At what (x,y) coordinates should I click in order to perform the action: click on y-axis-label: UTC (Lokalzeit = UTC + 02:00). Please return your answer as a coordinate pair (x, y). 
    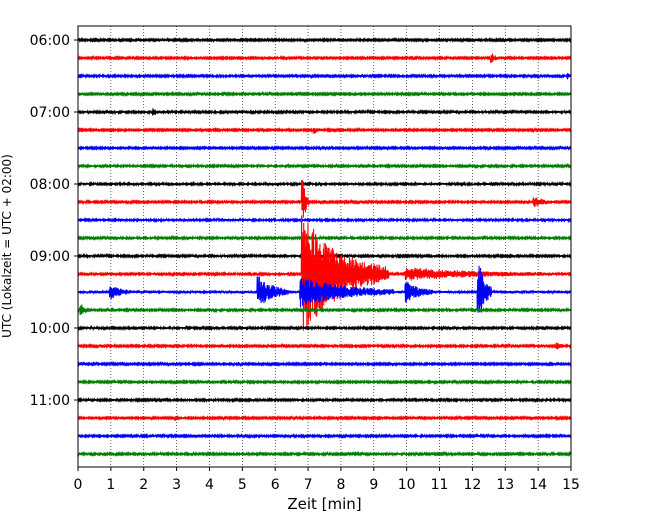
    Looking at the image, I should click on (7, 246).